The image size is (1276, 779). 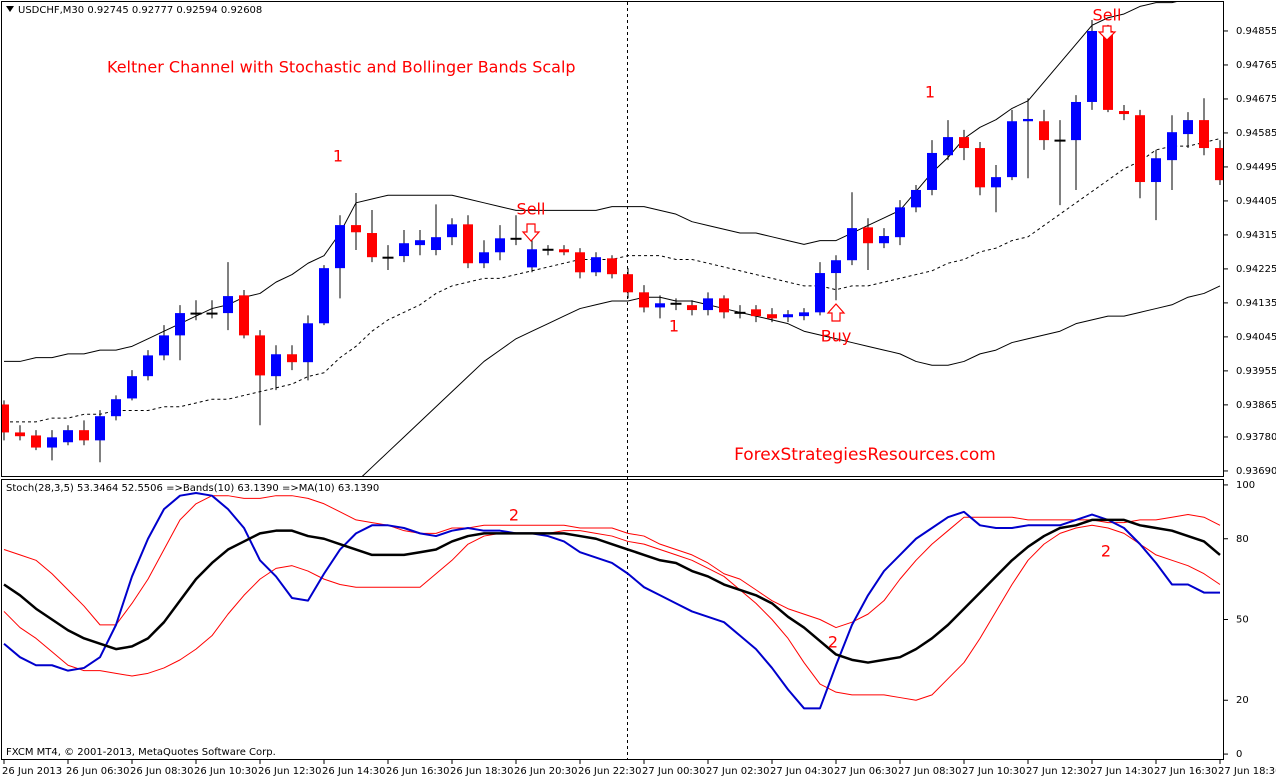 What do you see at coordinates (1058, 771) in the screenshot?
I see `x-tick-label: 27 Jun 12:30` at bounding box center [1058, 771].